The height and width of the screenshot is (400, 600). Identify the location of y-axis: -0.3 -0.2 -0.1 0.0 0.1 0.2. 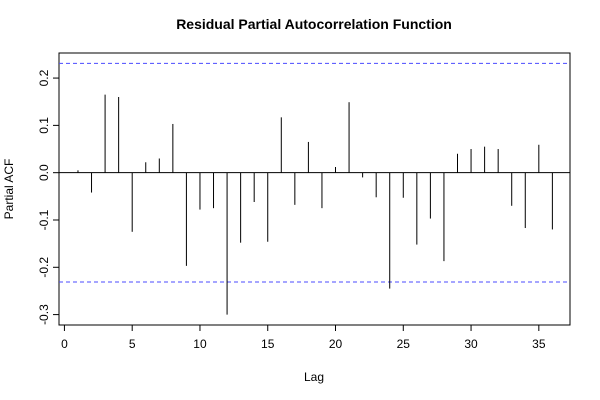
(48, 197).